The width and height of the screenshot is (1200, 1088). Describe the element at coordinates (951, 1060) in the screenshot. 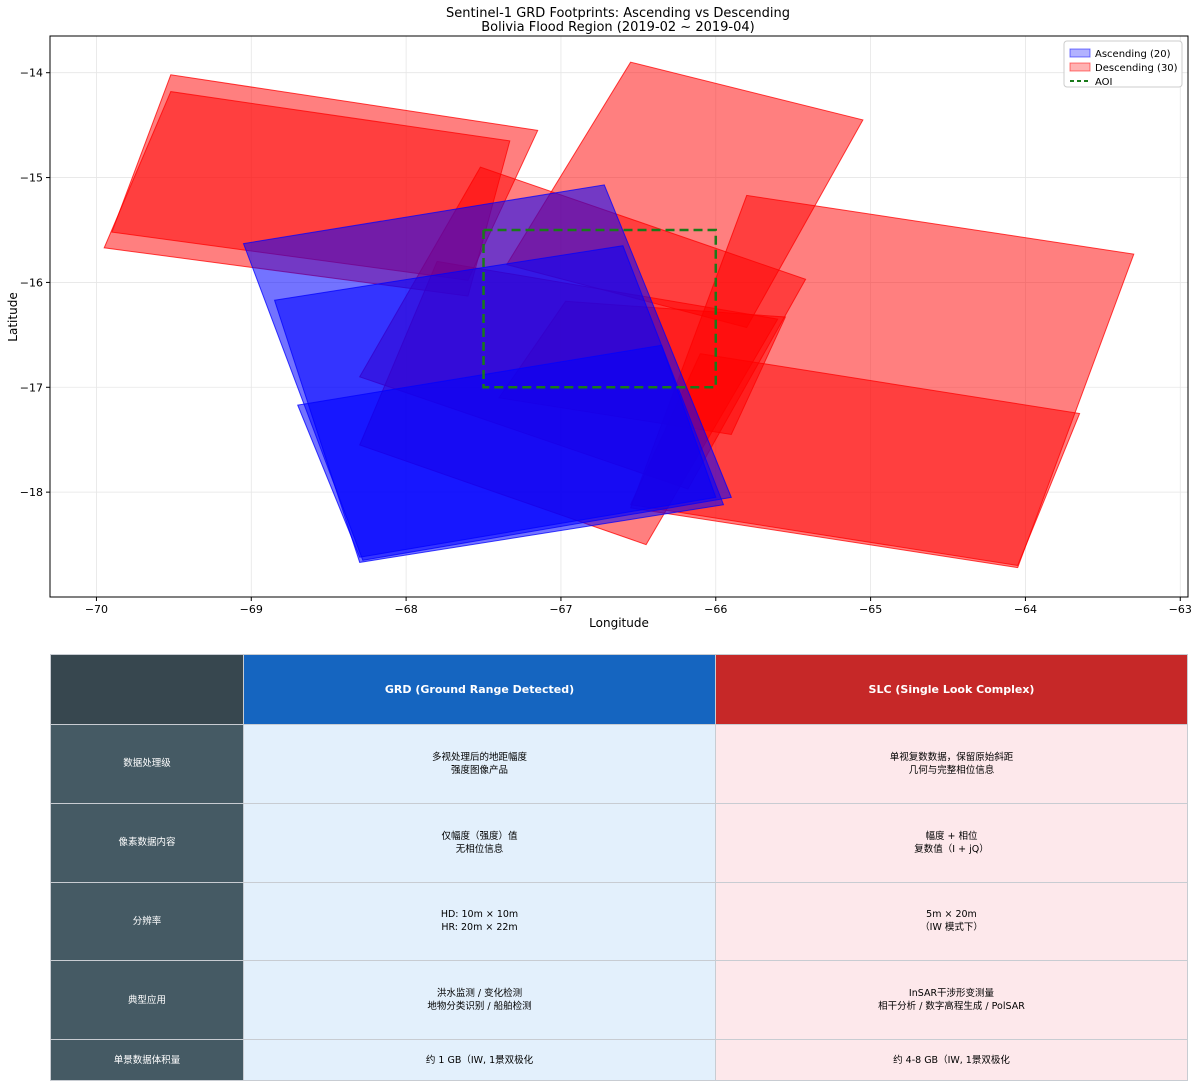

I see `slc-cell: 约 4-8 GB（IW, 1景双极化` at that location.